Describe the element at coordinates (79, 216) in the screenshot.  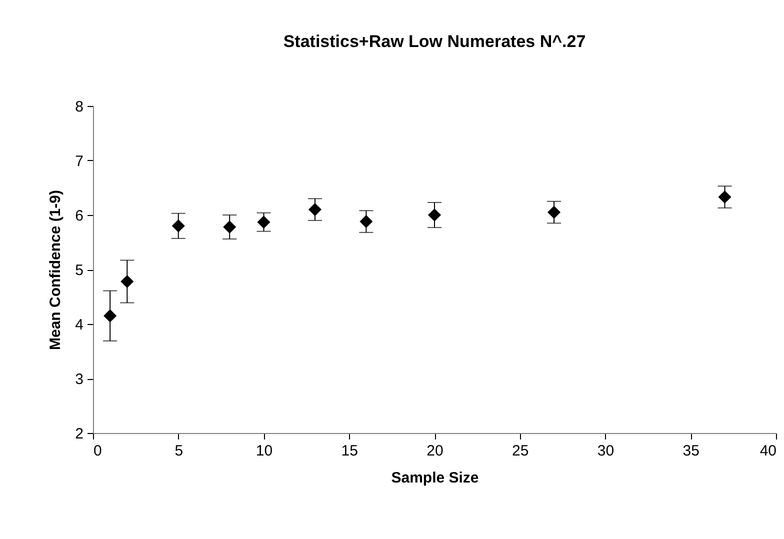
I see `y-tick-label: 6` at that location.